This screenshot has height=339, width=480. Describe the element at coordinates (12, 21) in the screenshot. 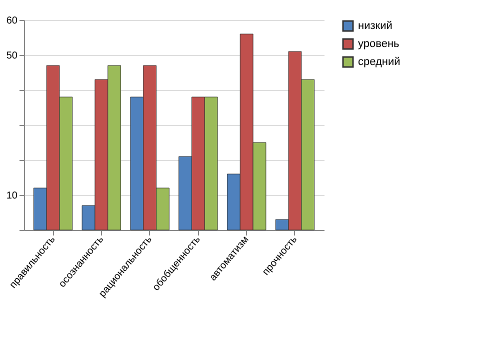

I see `y-tick-label: 60` at that location.